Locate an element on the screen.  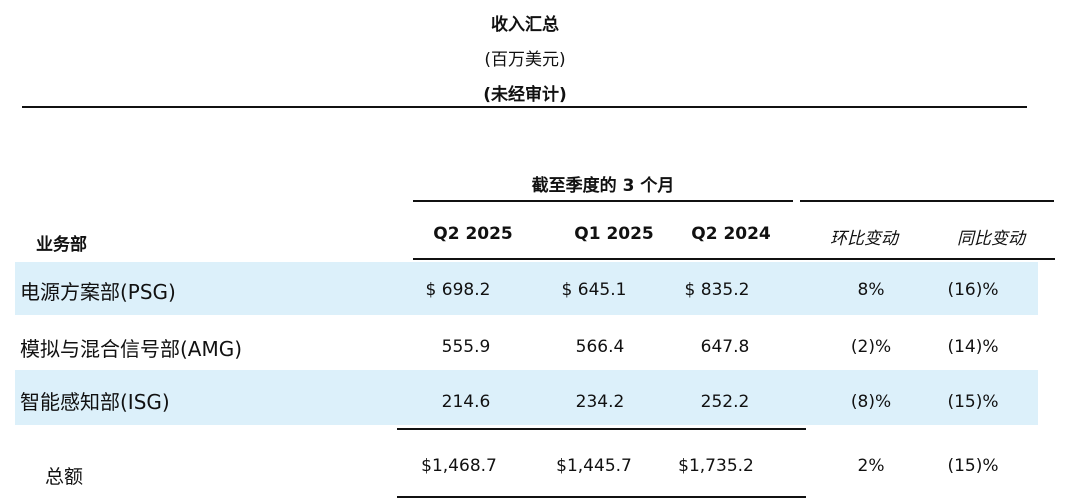
subtotal-rule is located at coordinates (601, 429).